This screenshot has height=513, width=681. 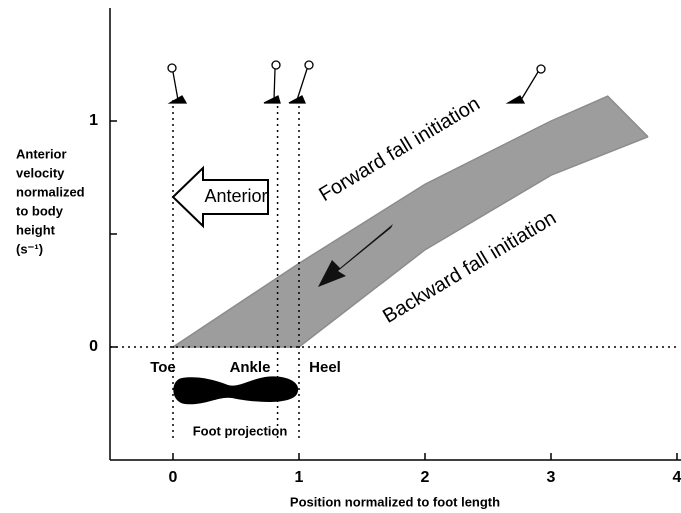 What do you see at coordinates (240, 430) in the screenshot?
I see `foot-label: Foot projection` at bounding box center [240, 430].